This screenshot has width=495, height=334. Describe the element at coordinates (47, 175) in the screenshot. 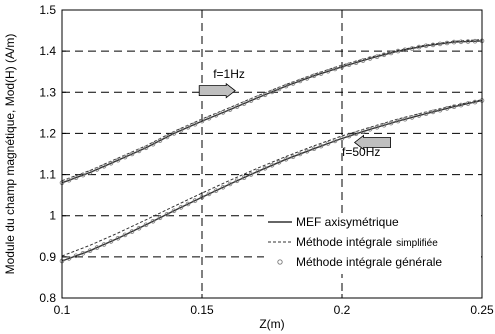

I see `y-tick-label: 1.1` at that location.